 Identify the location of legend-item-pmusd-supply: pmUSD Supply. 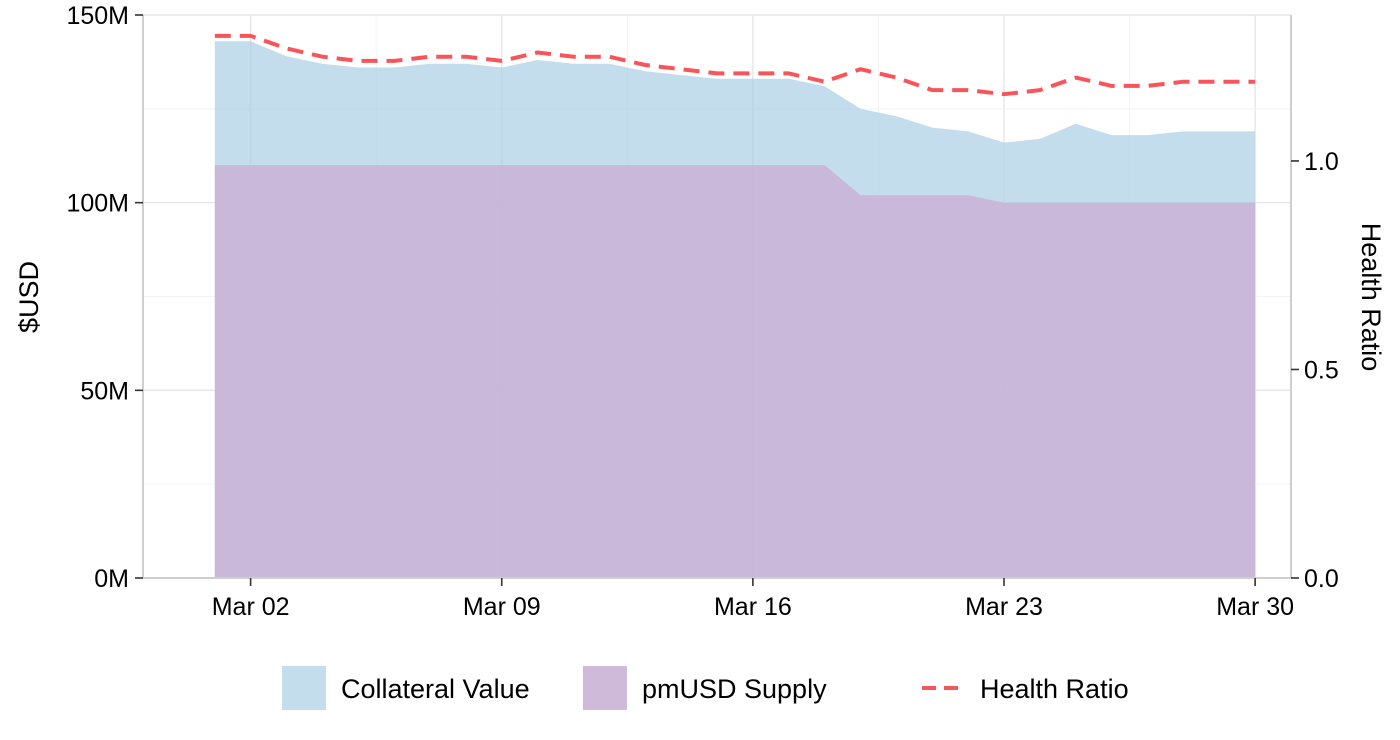
(705, 688).